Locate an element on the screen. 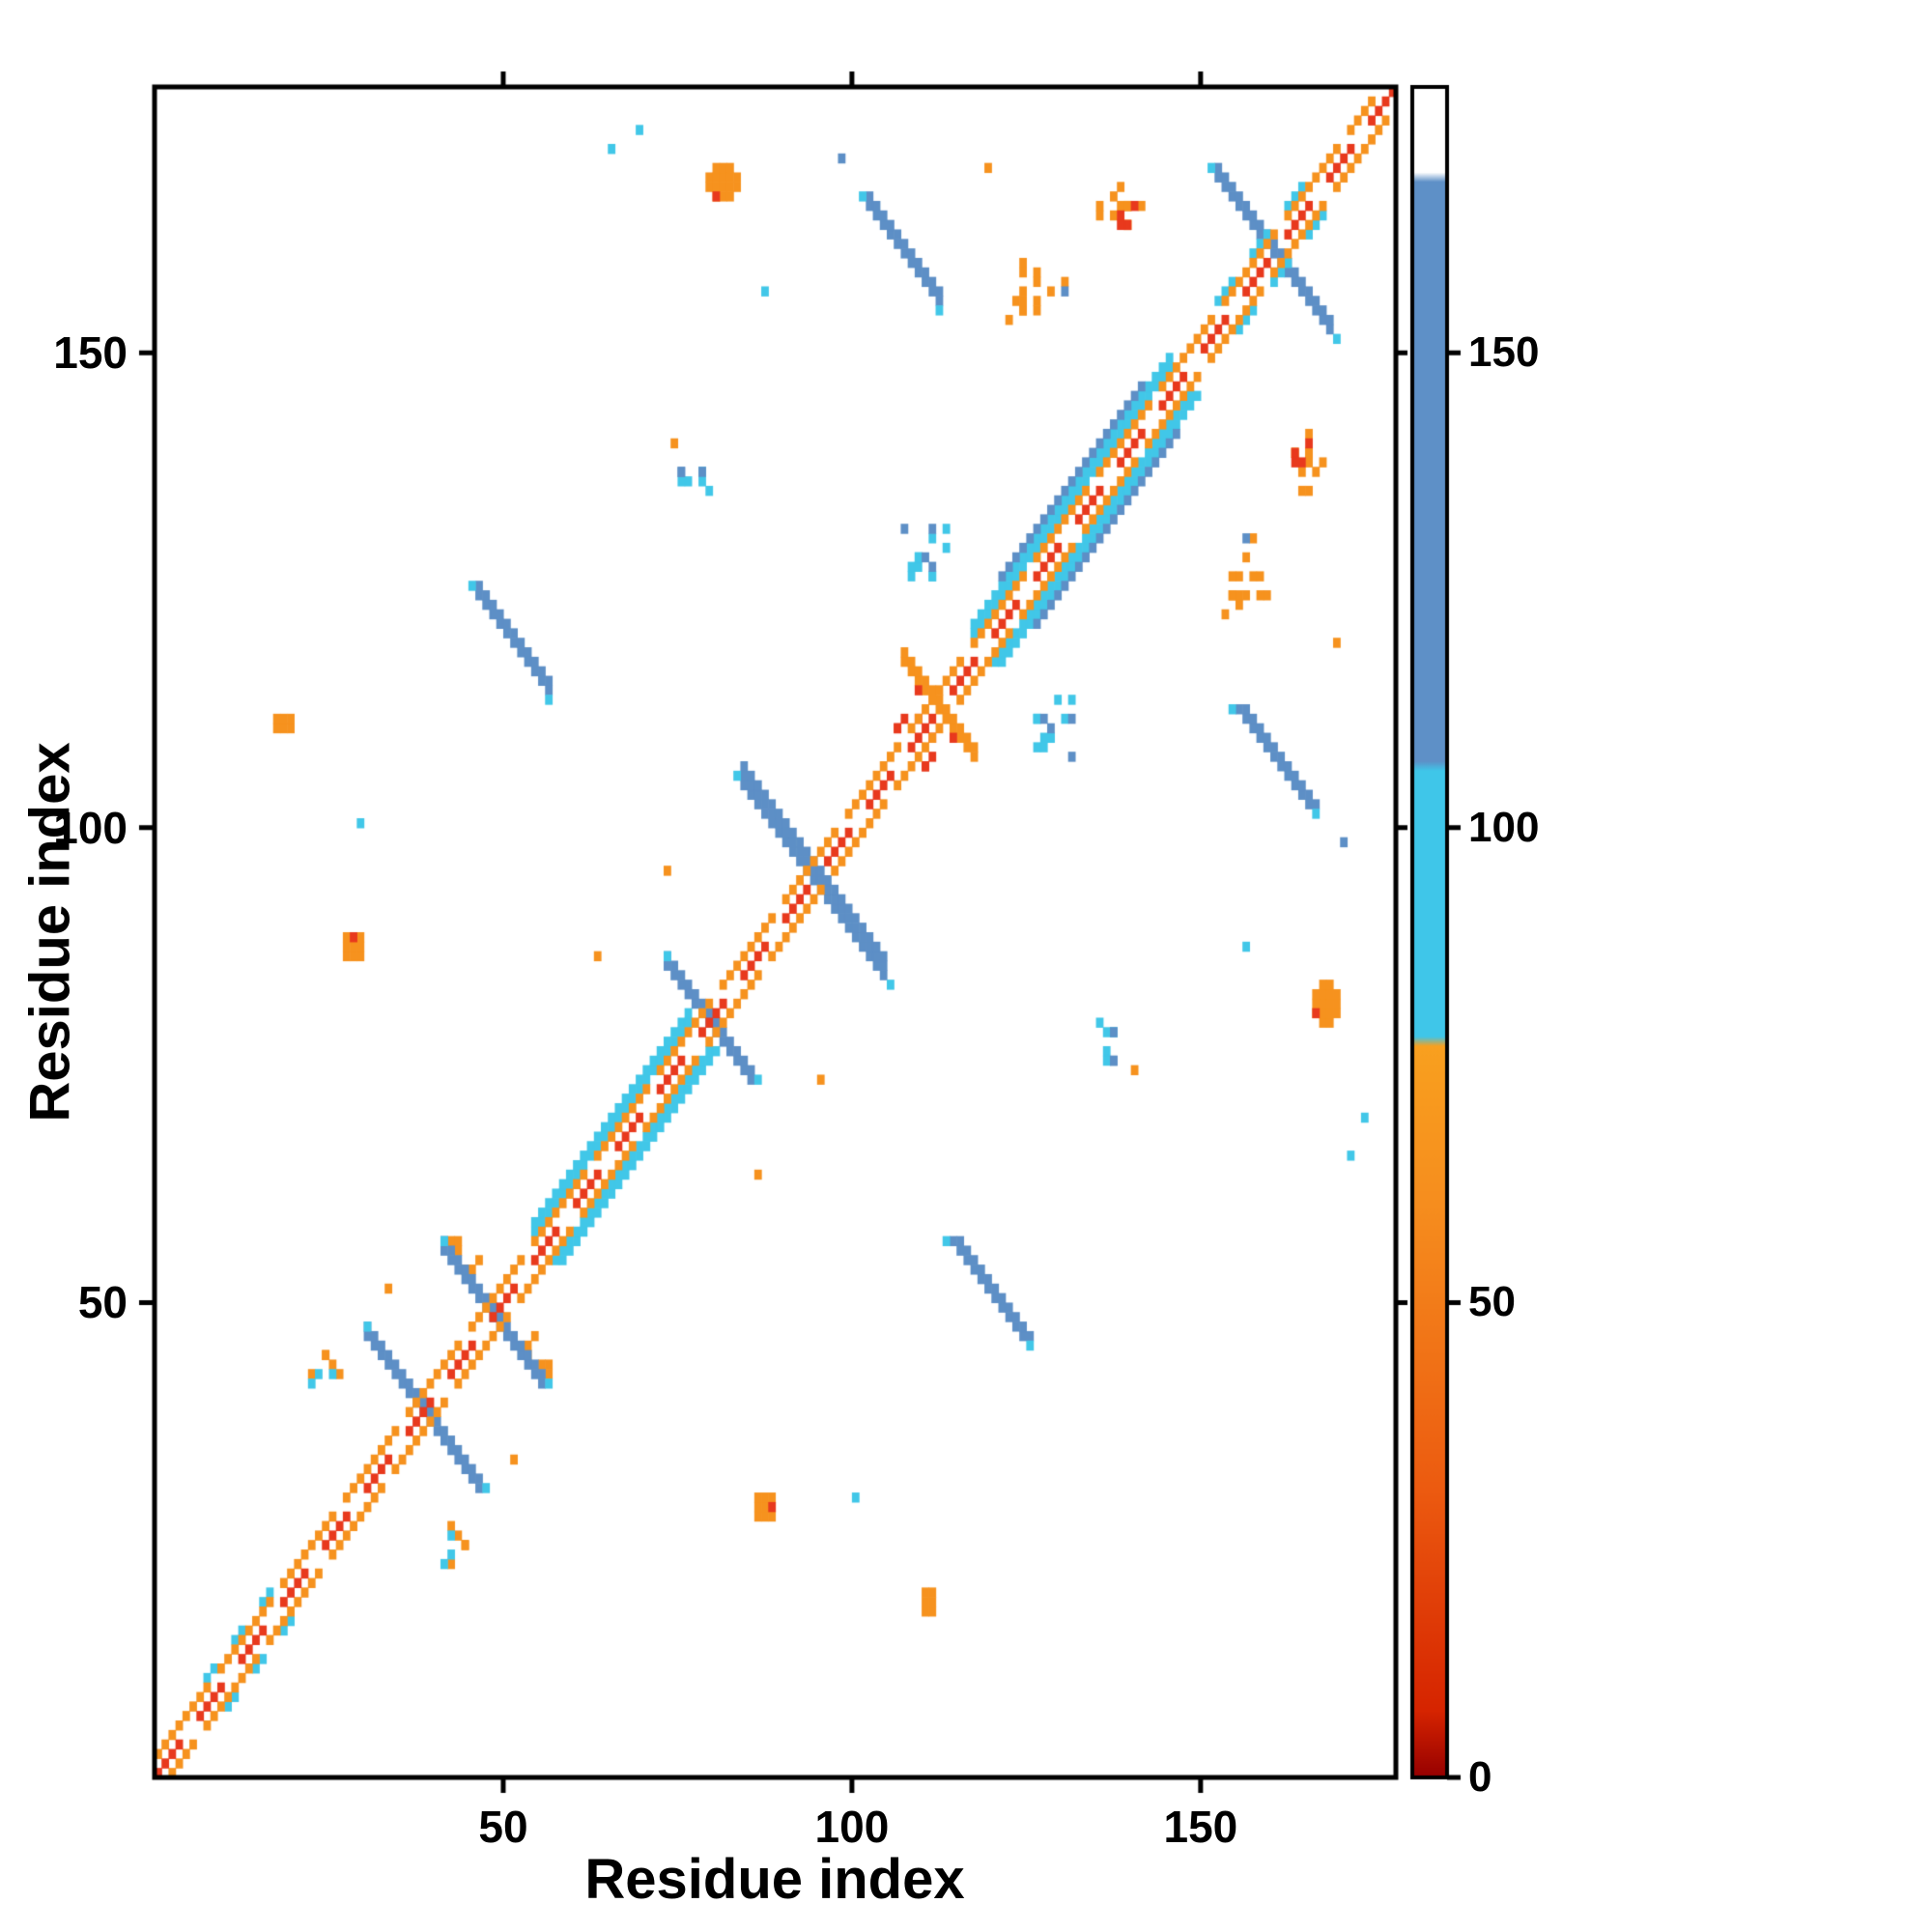 The width and height of the screenshot is (1932, 1932). colorbar-tick-label-50: 50 is located at coordinates (1492, 1302).